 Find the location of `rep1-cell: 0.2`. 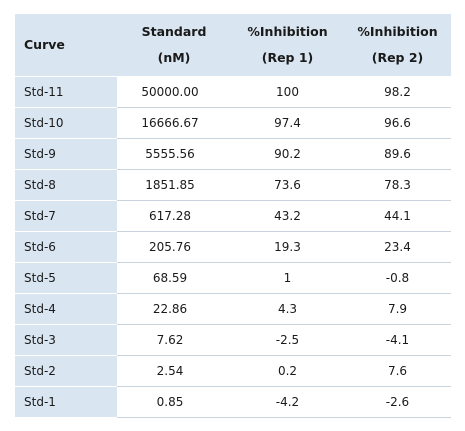

rep1-cell: 0.2 is located at coordinates (287, 371).